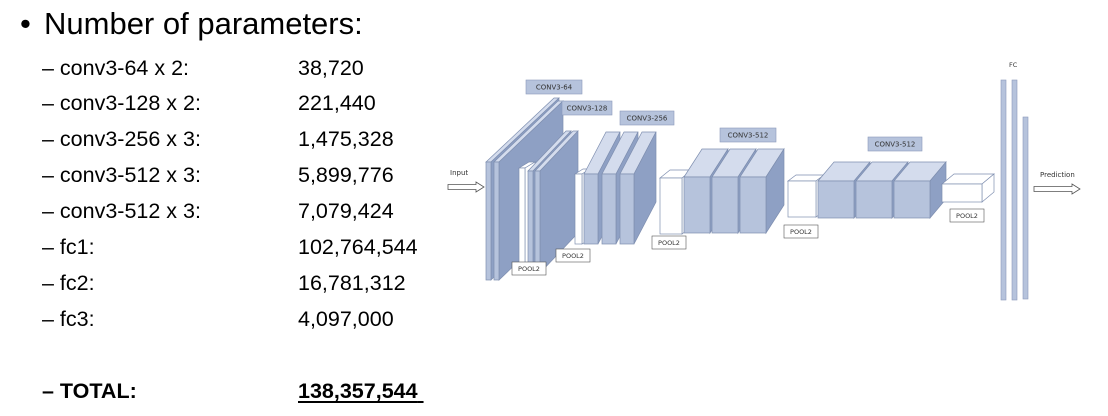 The height and width of the screenshot is (416, 1108). I want to click on conv-label: CONV3-64, so click(554, 88).